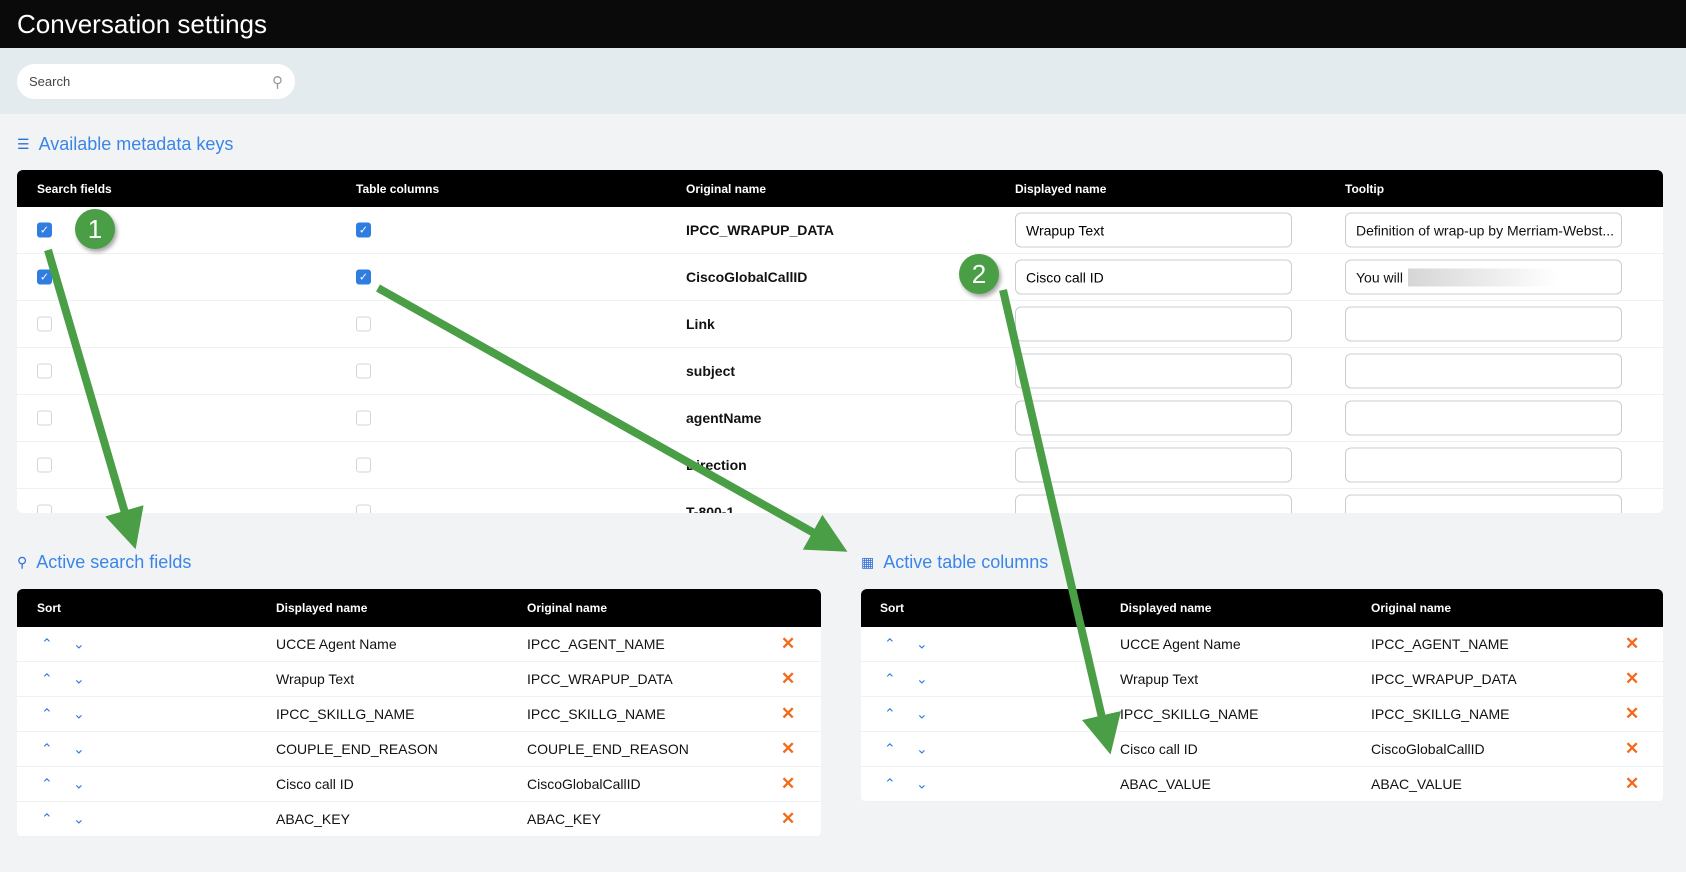 The width and height of the screenshot is (1686, 872). Describe the element at coordinates (1379, 277) in the screenshot. I see `tooltip-text: You will` at that location.